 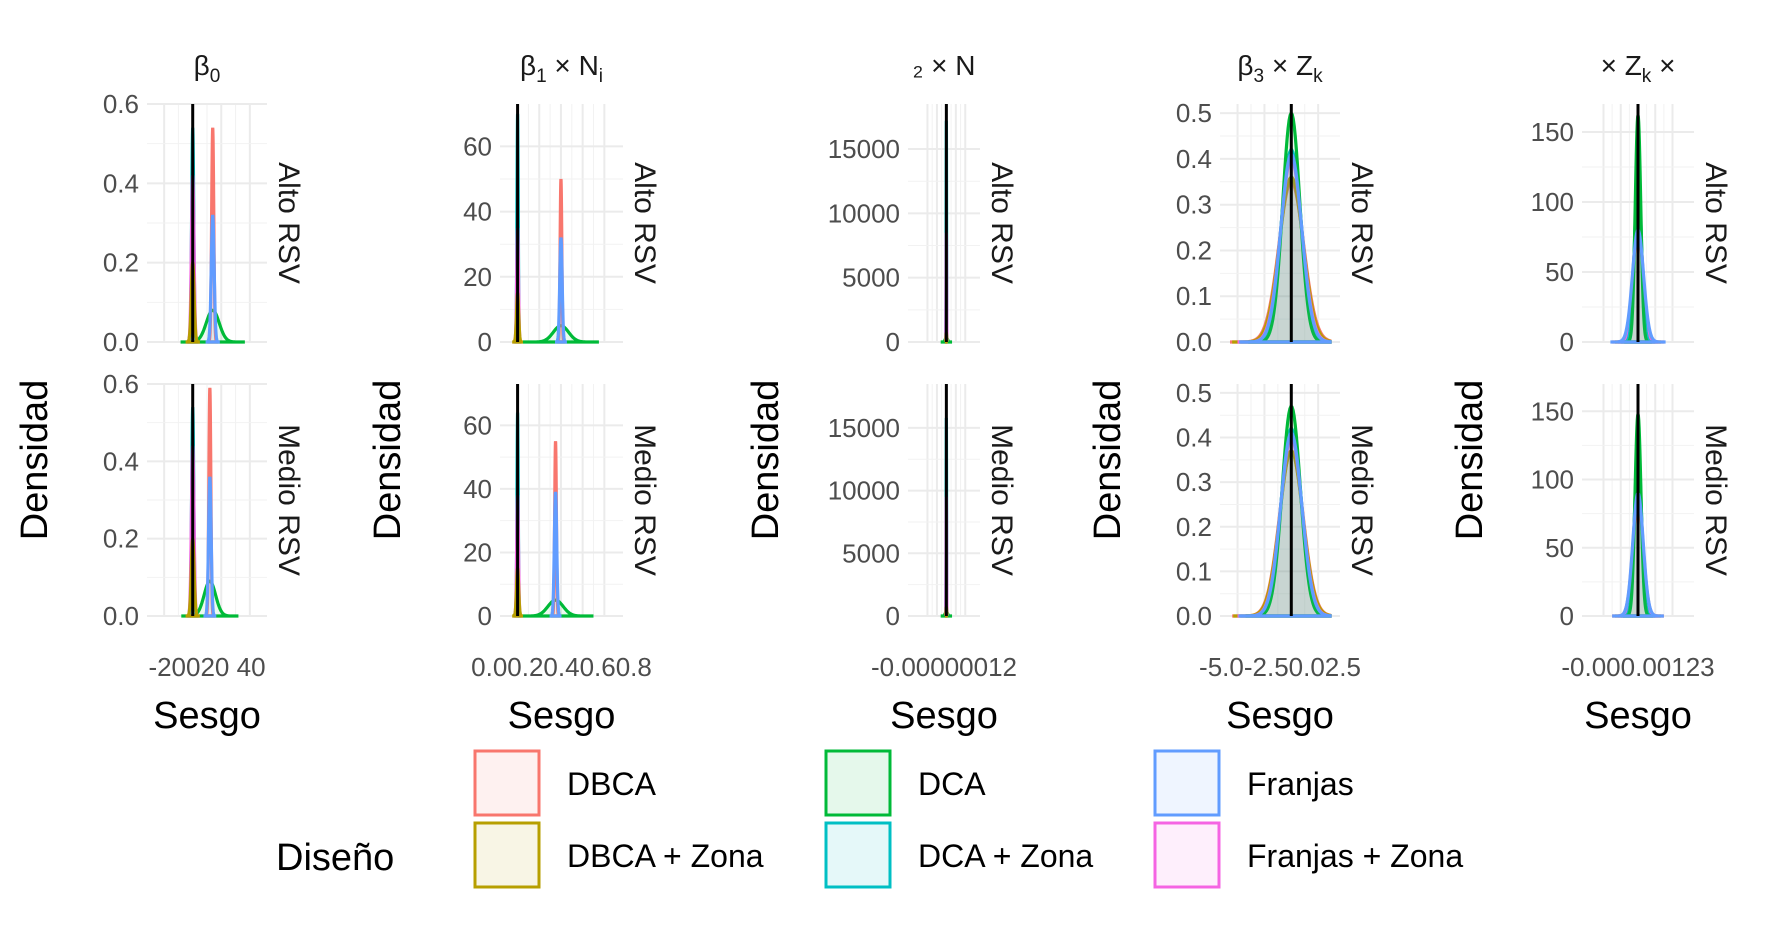 What do you see at coordinates (1300, 784) in the screenshot?
I see `legend-label: Franjas` at bounding box center [1300, 784].